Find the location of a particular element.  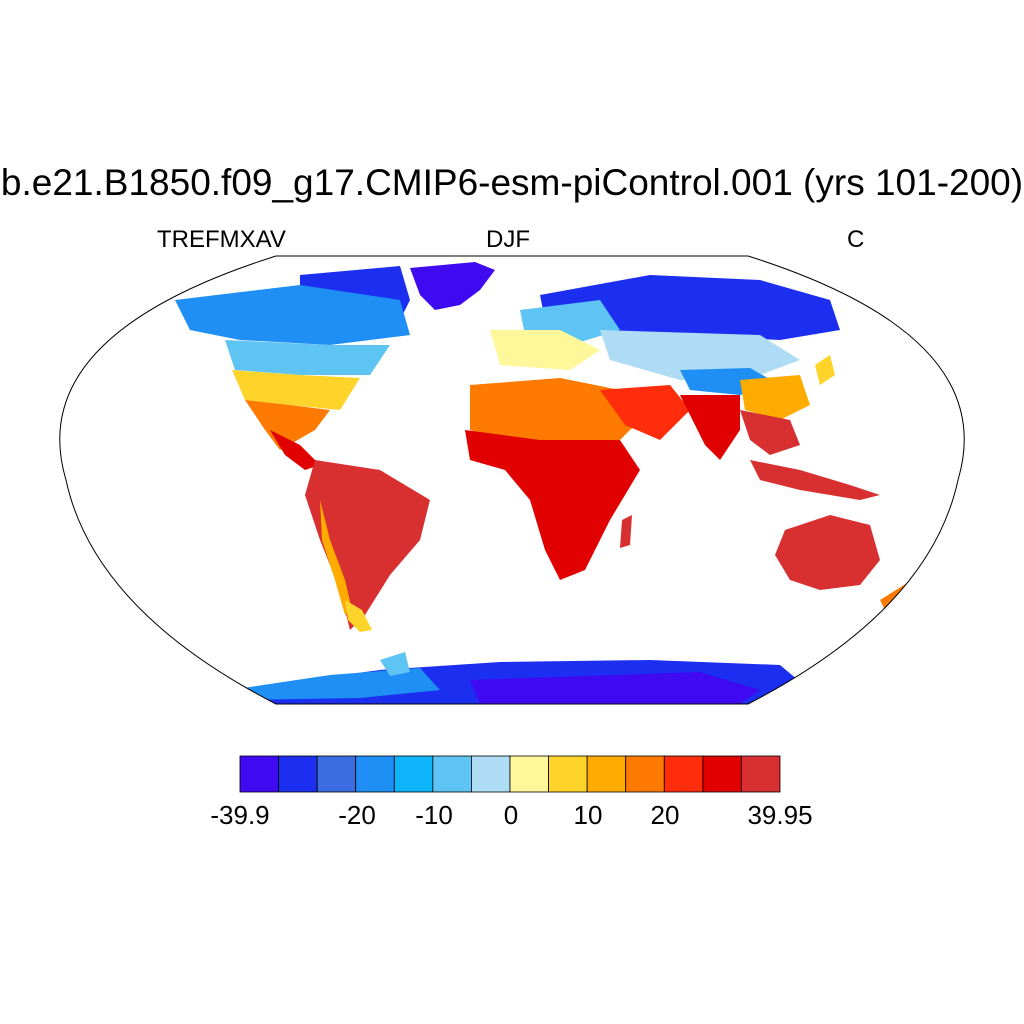

central-asia is located at coordinates (700, 355).